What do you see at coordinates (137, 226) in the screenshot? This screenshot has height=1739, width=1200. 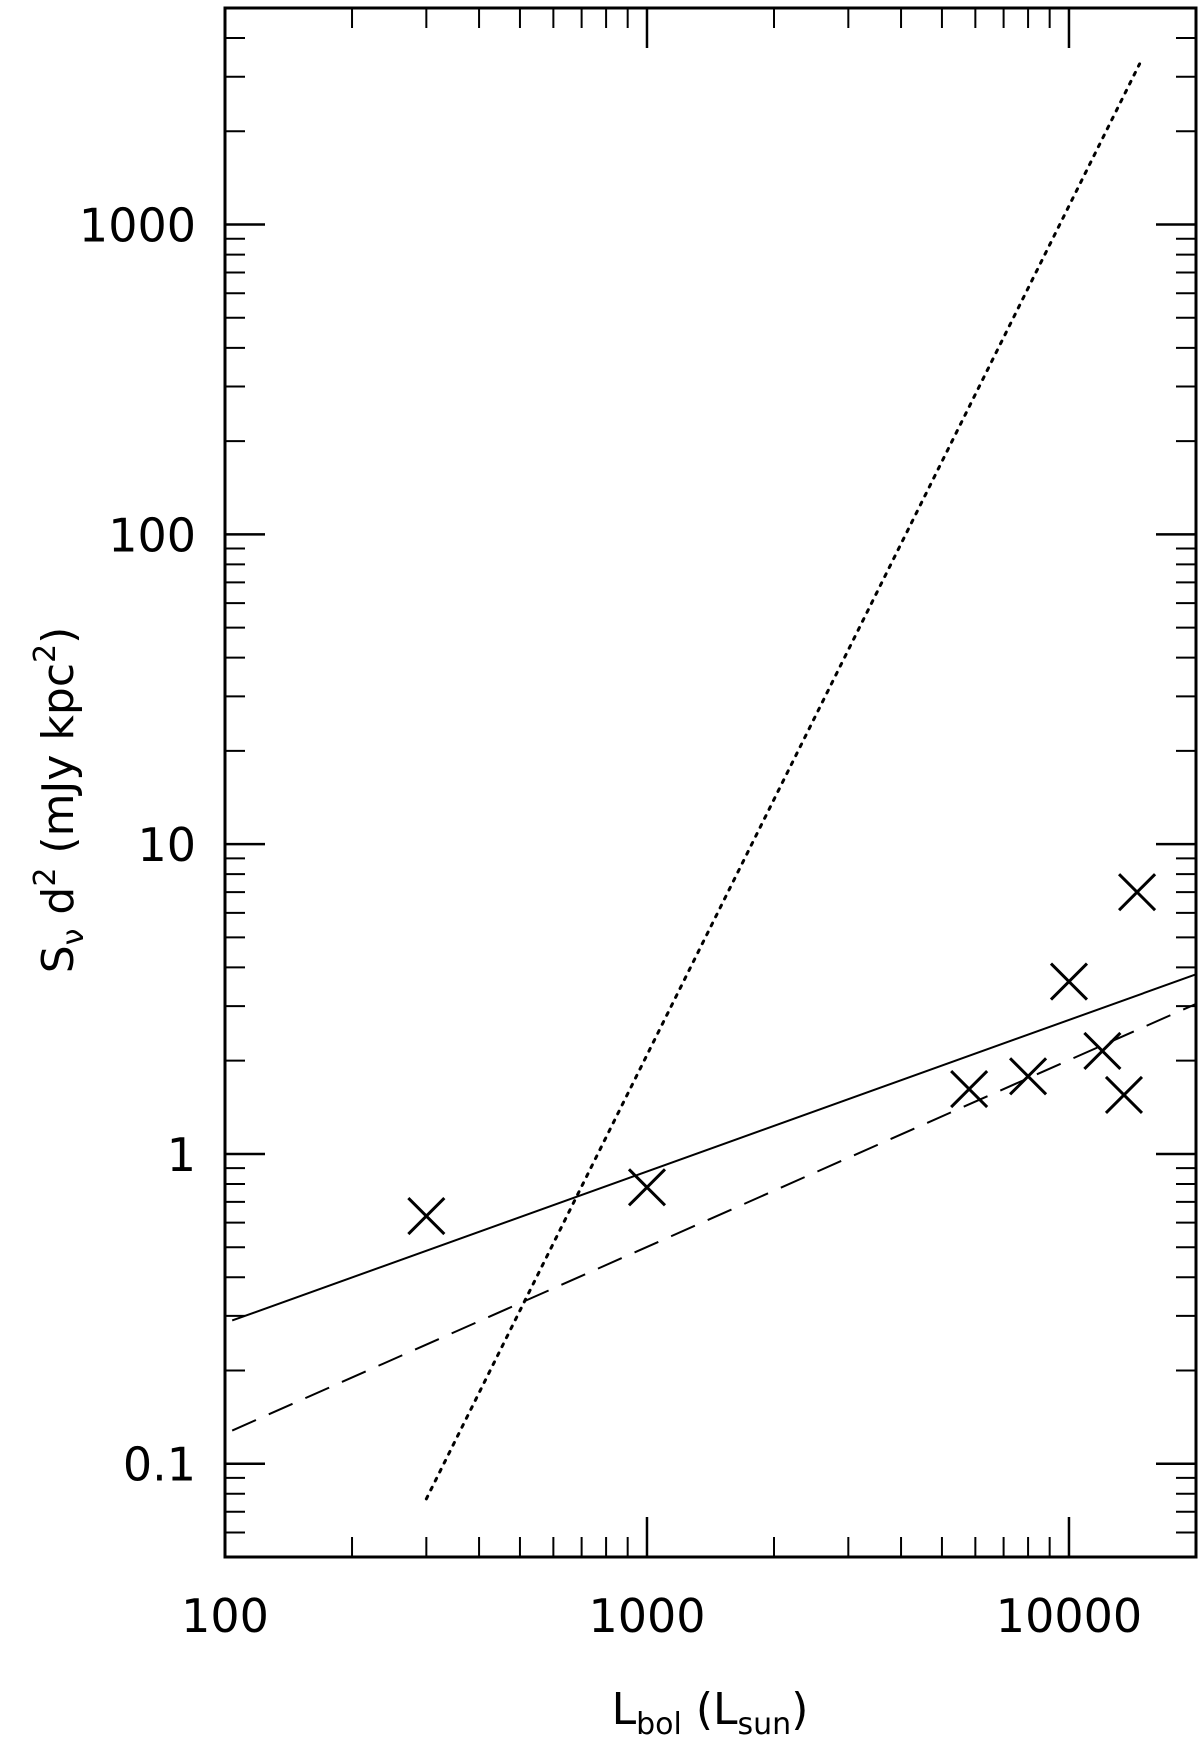 I see `y-tick-label: 1000` at bounding box center [137, 226].